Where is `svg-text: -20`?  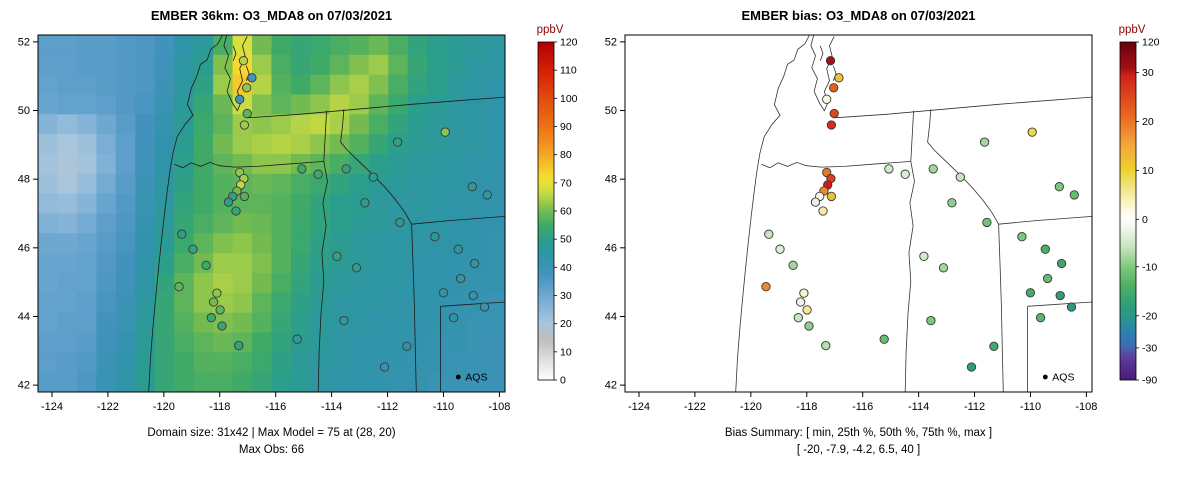
svg-text: -20 is located at coordinates (1149, 316).